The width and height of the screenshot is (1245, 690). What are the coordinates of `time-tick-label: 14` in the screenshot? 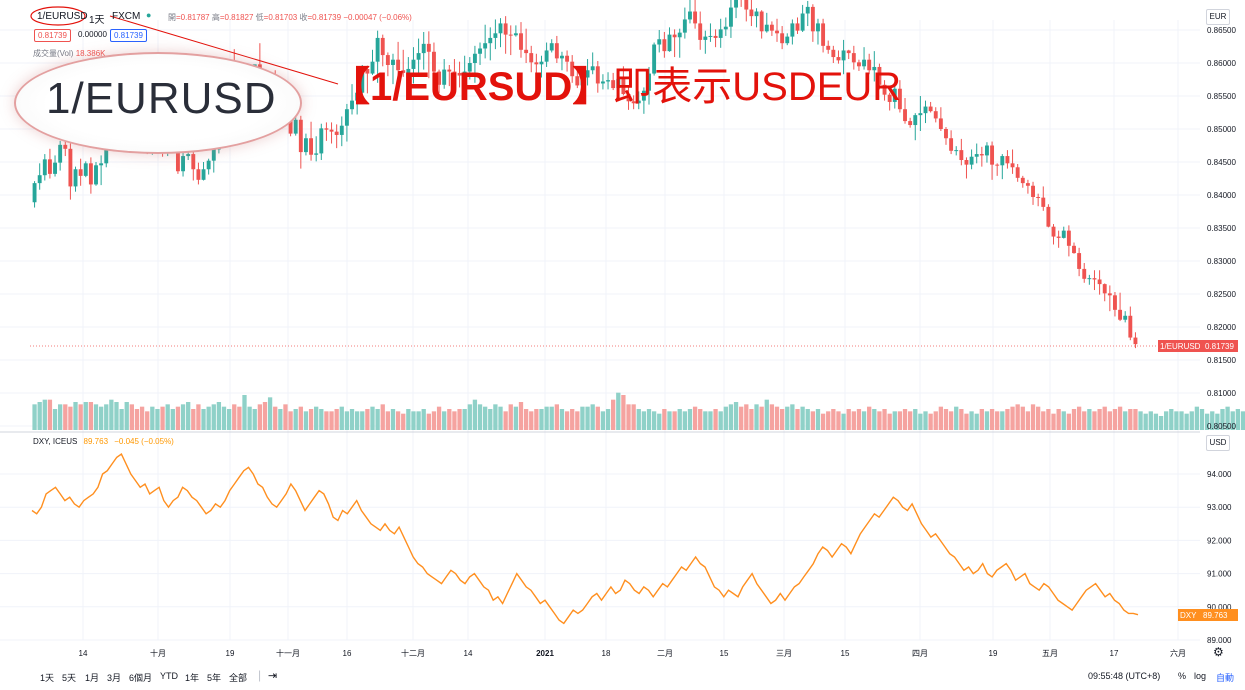 It's located at (83, 653).